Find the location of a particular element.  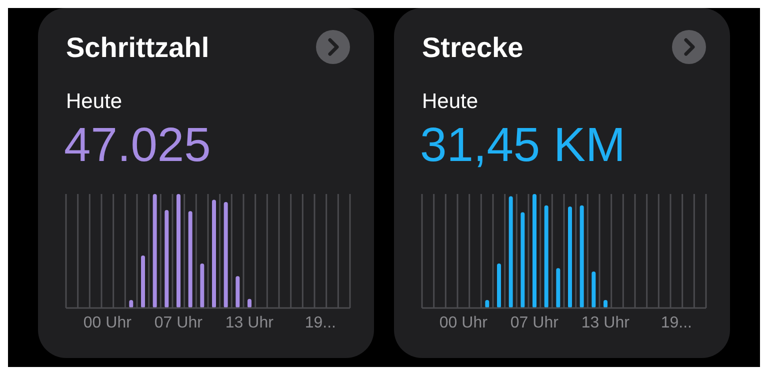

chart-title: Strecke is located at coordinates (473, 48).